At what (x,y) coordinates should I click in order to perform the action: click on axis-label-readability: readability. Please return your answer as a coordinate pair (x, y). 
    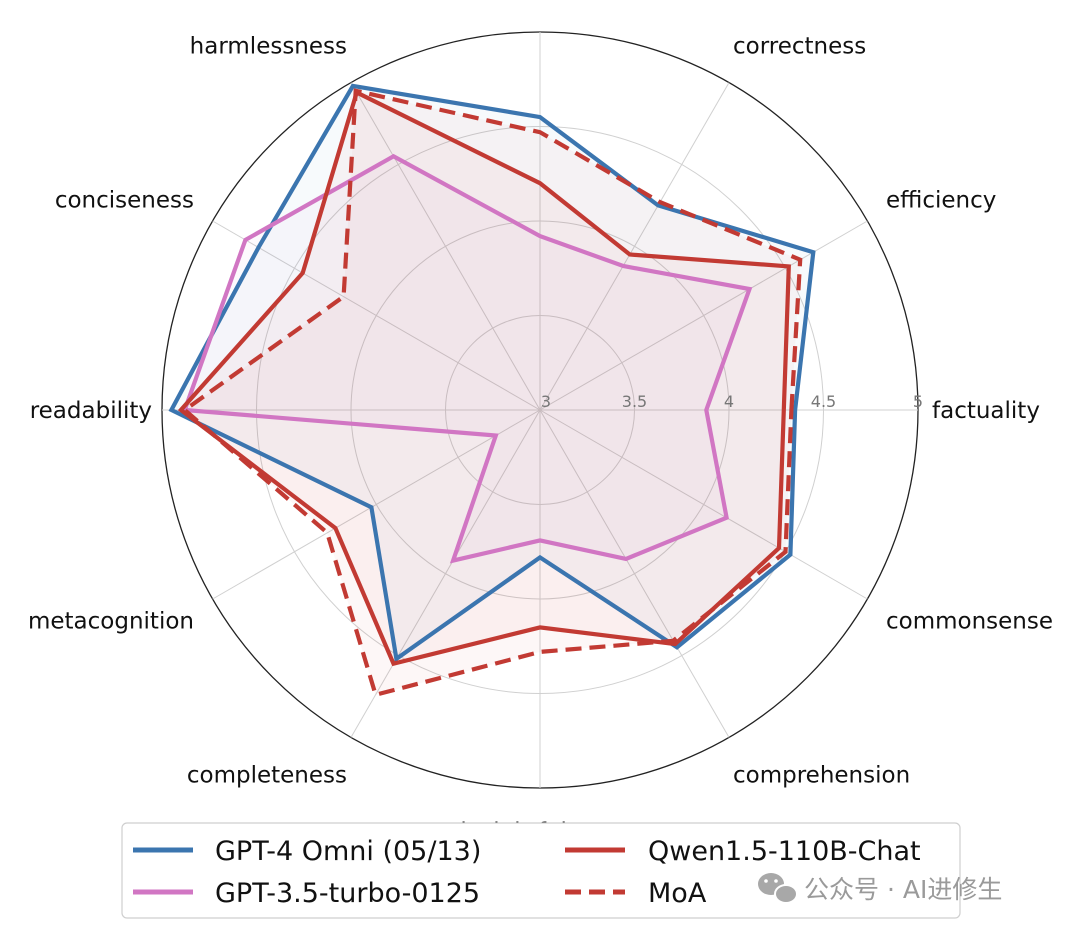
    Looking at the image, I should click on (91, 411).